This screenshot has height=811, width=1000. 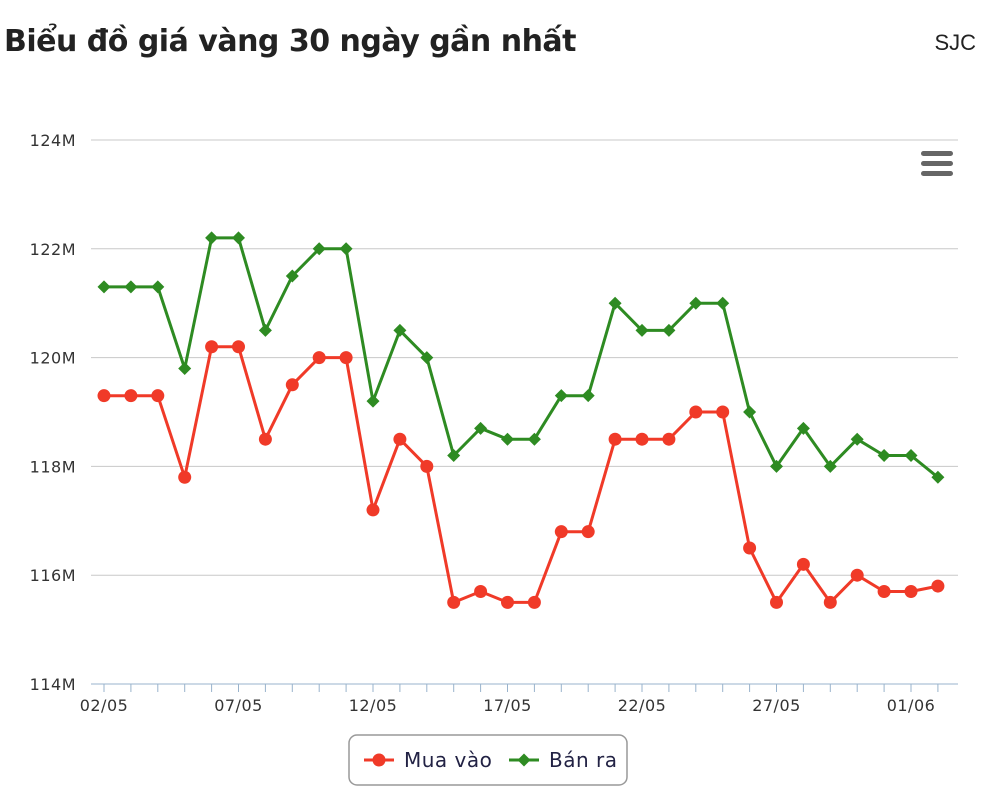 I want to click on legend-buy-label: Mua vào, so click(x=448, y=760).